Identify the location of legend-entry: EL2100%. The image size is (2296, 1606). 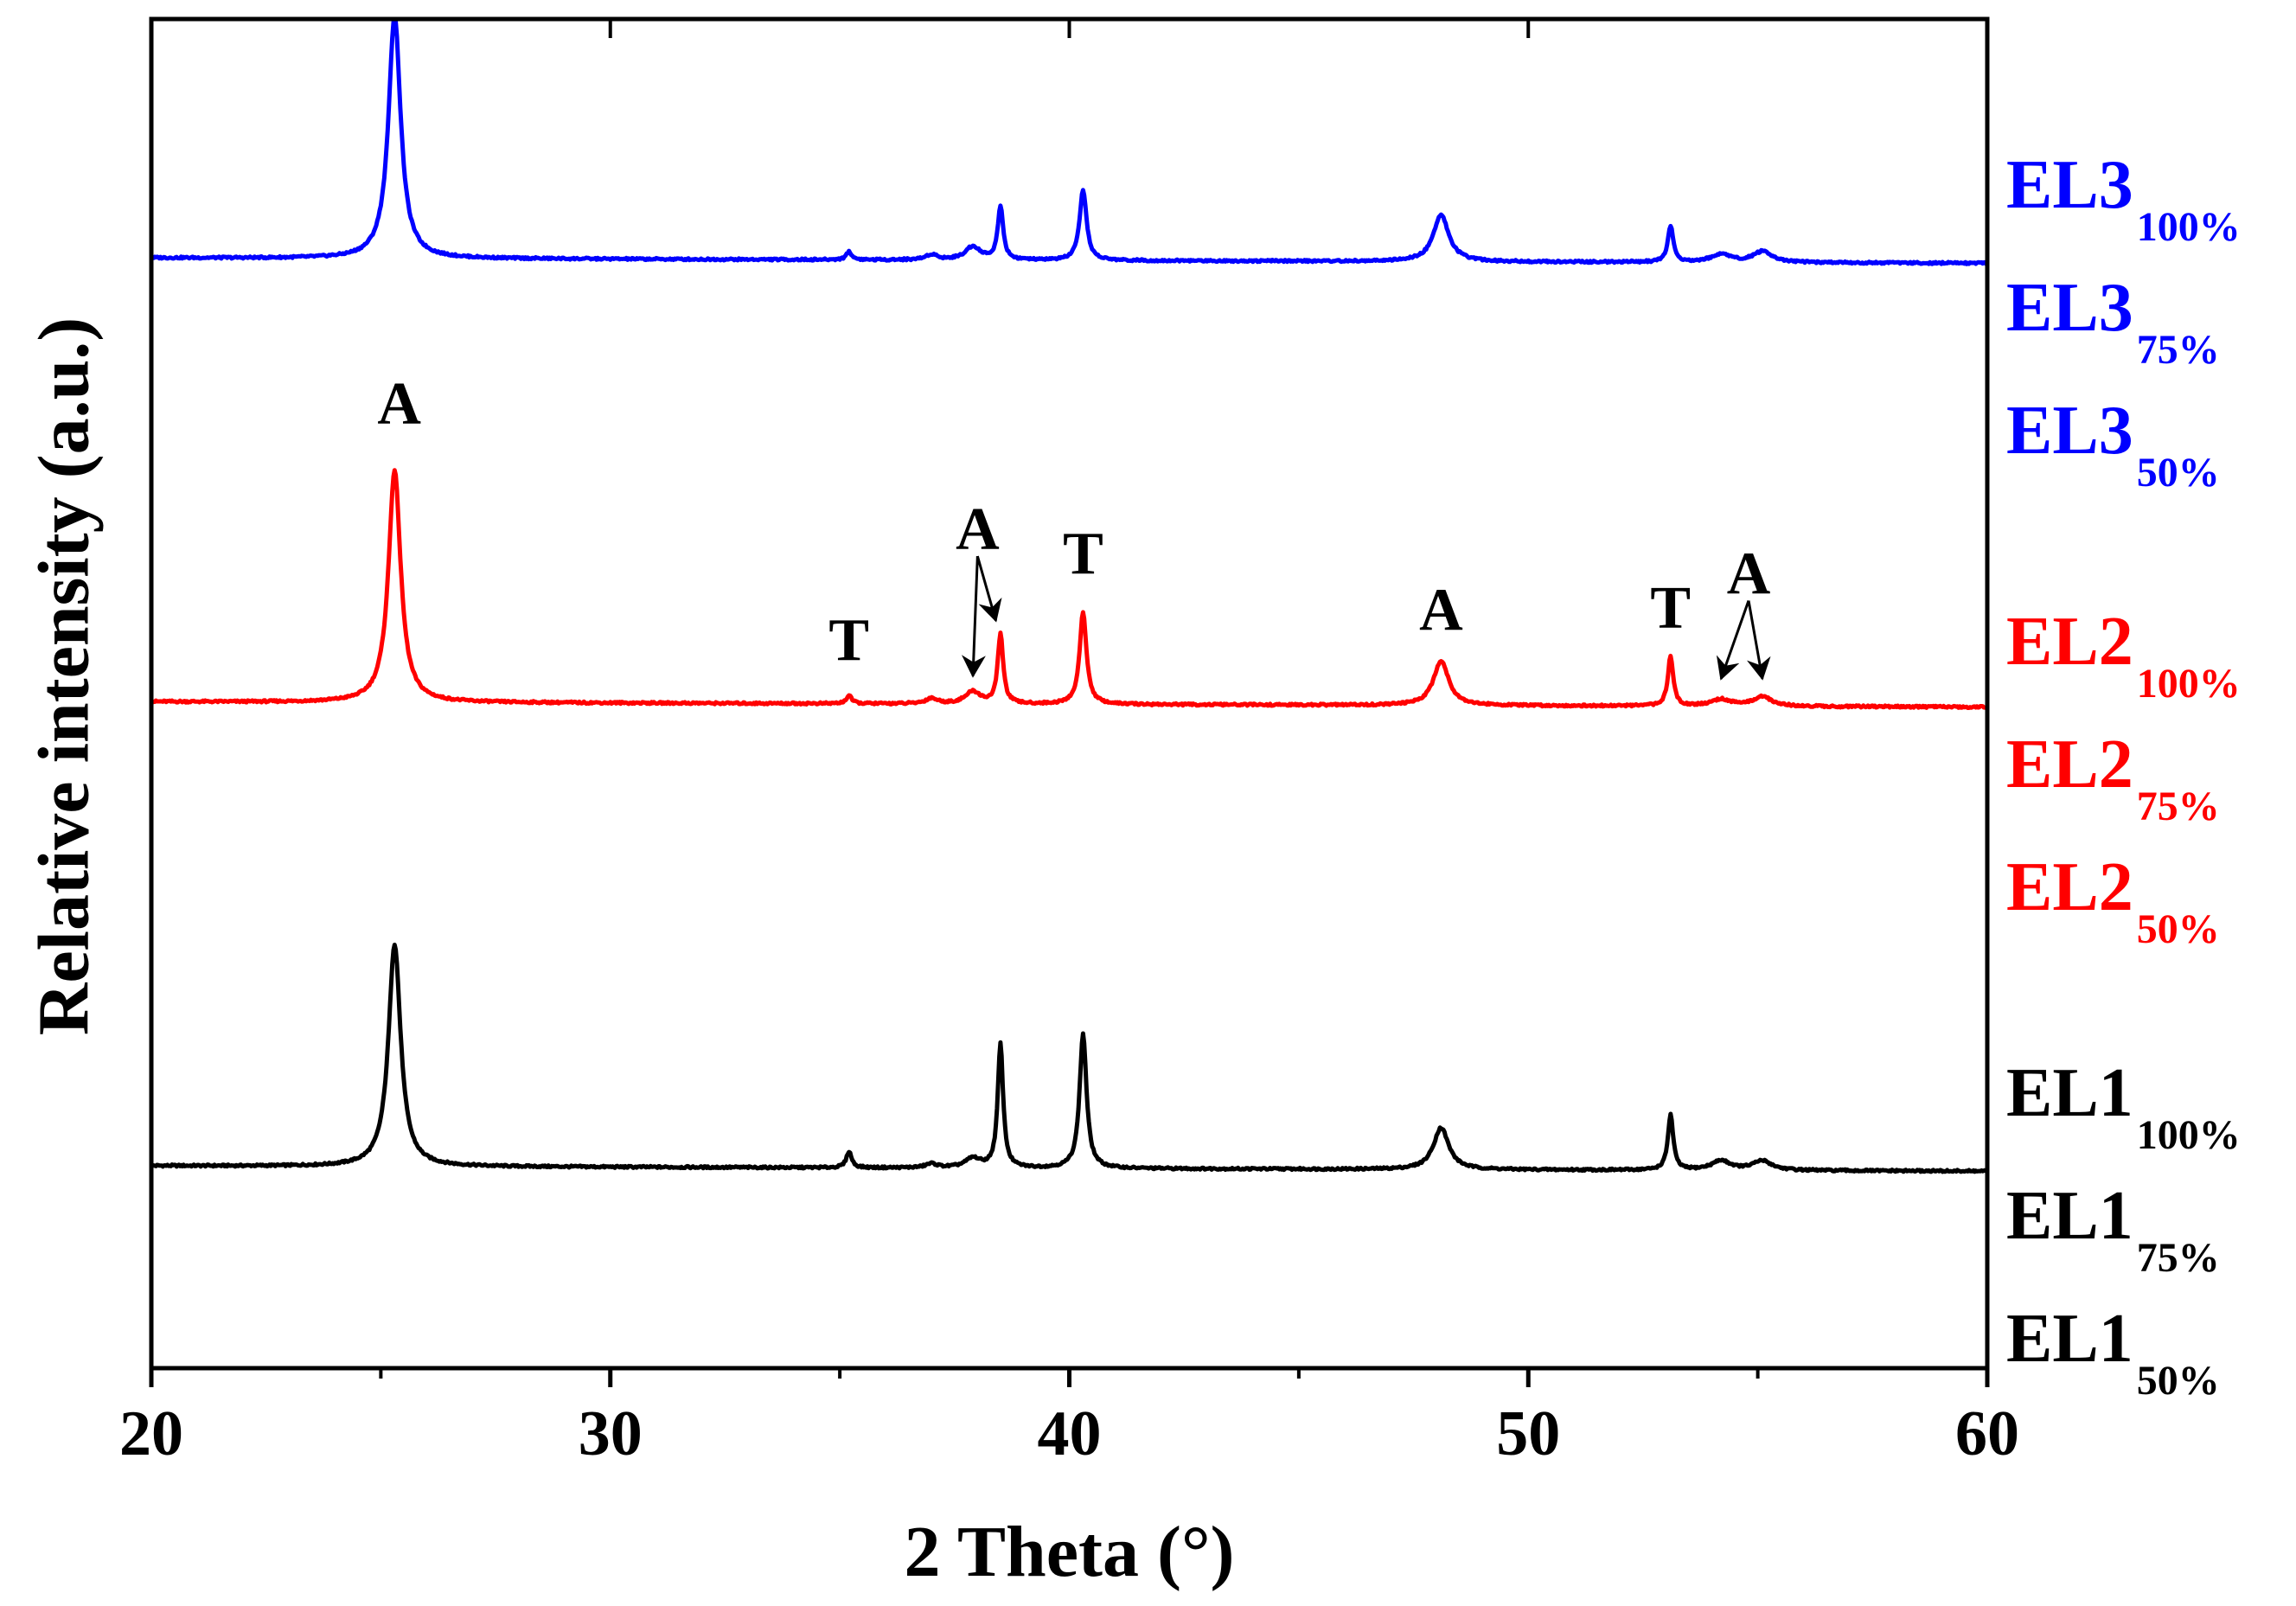
(2123, 655).